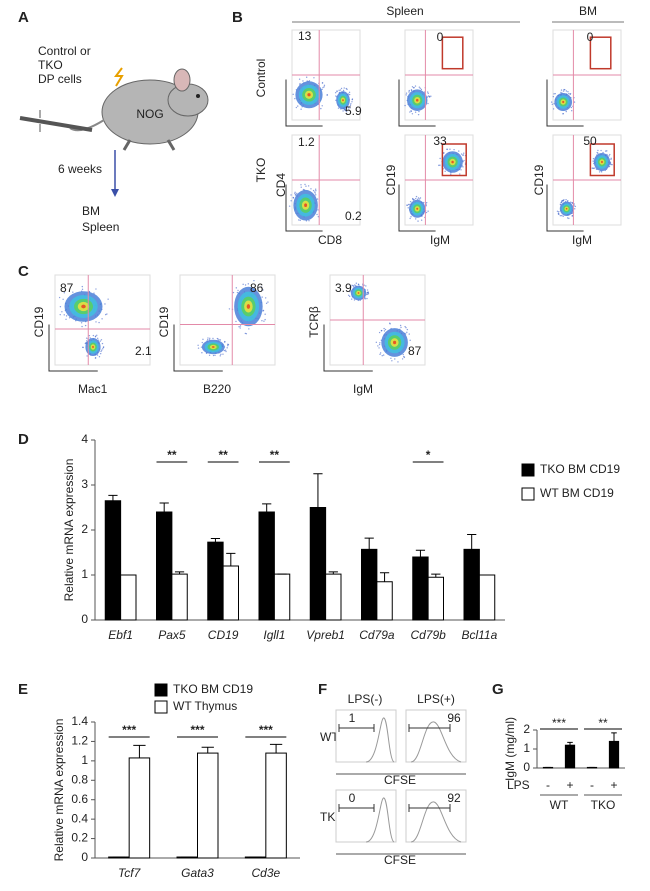 Image resolution: width=650 pixels, height=891 pixels. What do you see at coordinates (417, 103) in the screenshot?
I see `axis-arrow` at bounding box center [417, 103].